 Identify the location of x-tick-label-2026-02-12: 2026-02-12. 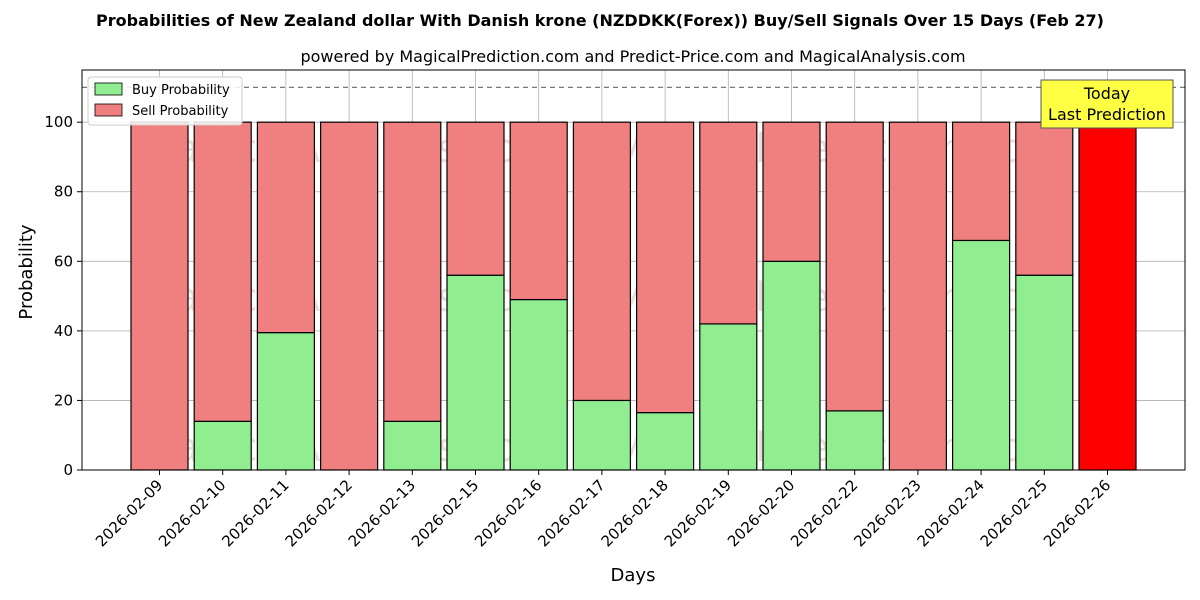
(319, 513).